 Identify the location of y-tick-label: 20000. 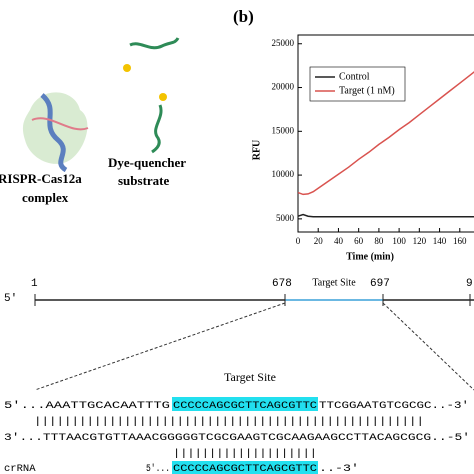
(283, 87).